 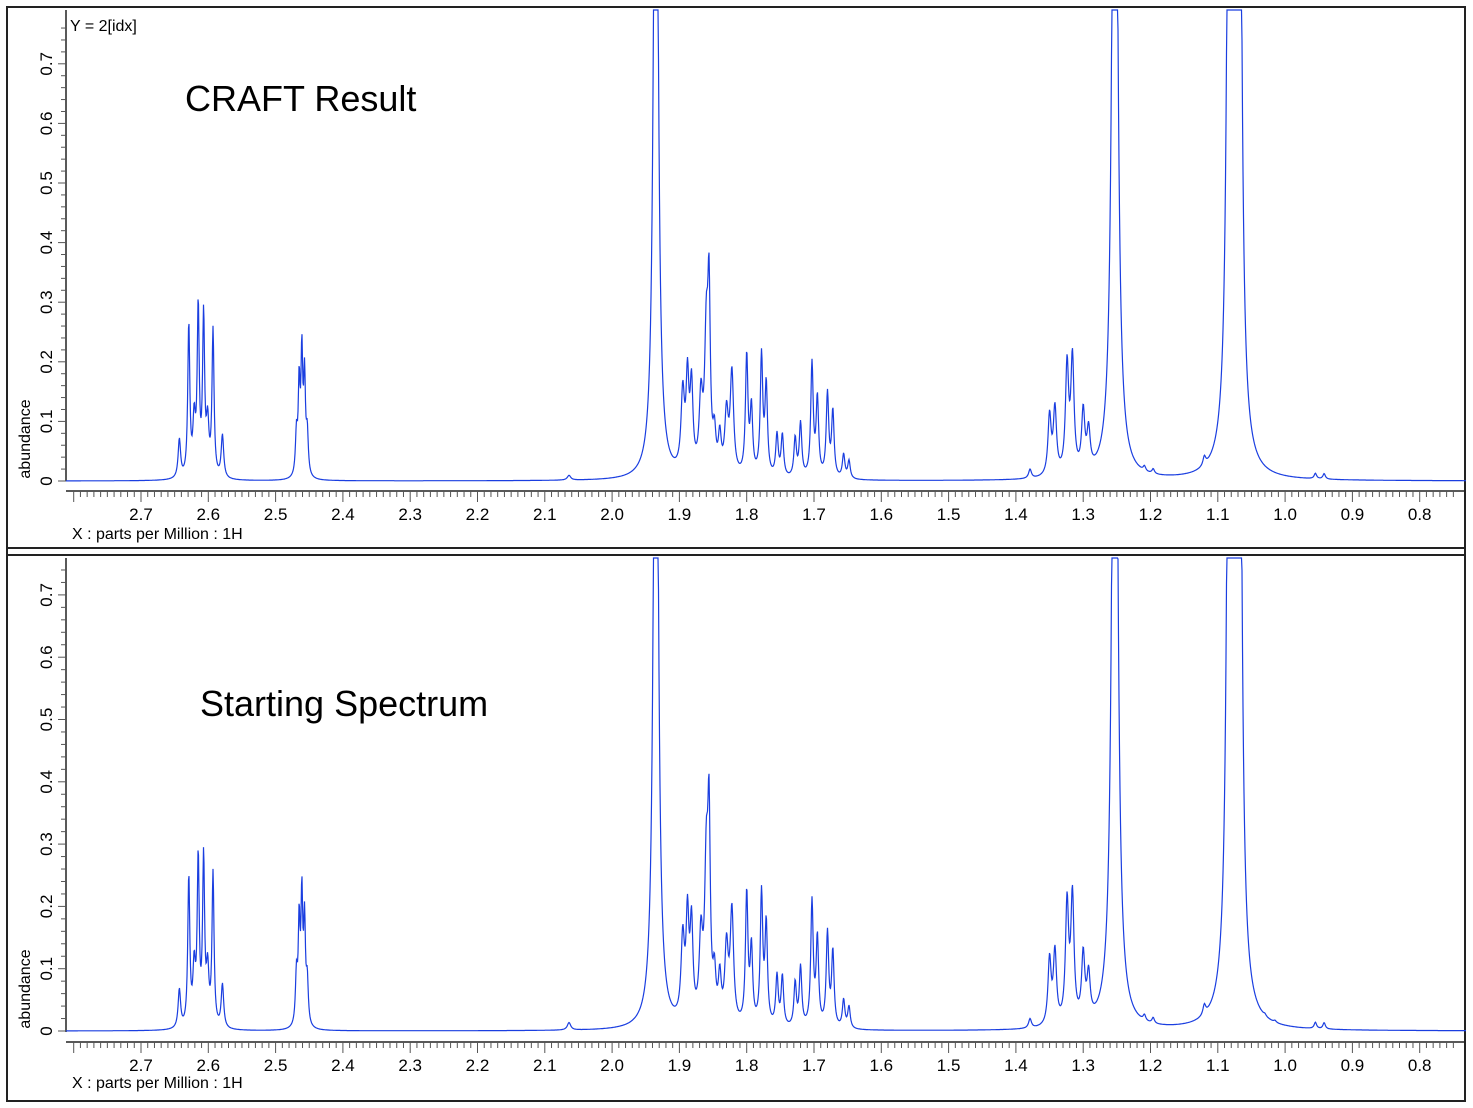 I want to click on panel-divider-upper, so click(x=736, y=548).